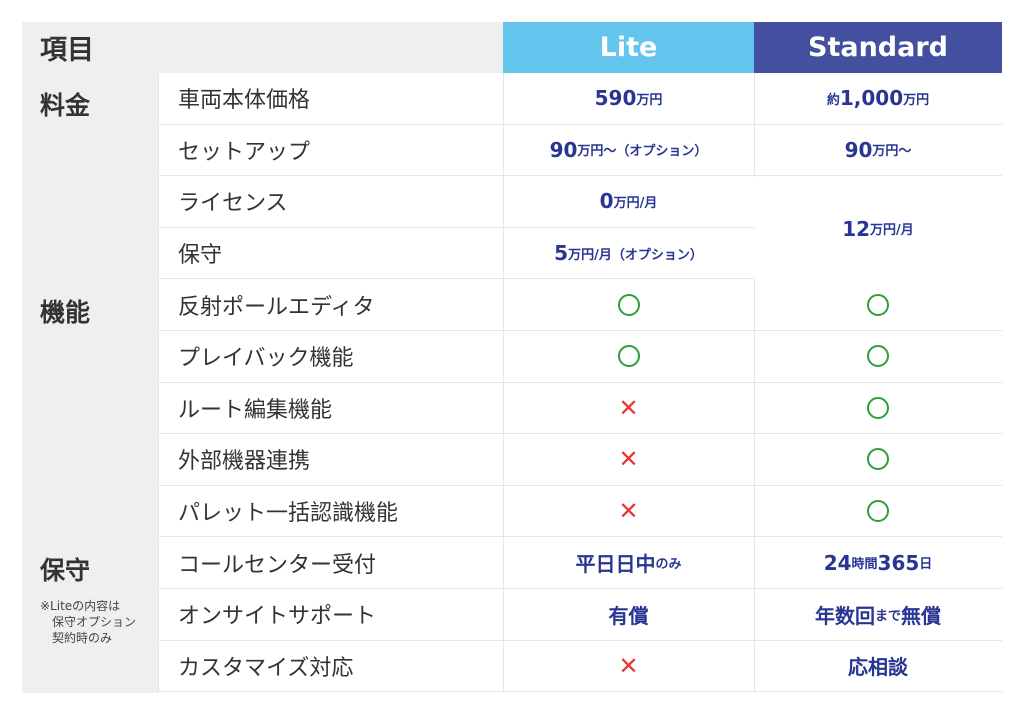 The height and width of the screenshot is (715, 1024). What do you see at coordinates (926, 565) in the screenshot?
I see `value-post-unit: 日` at bounding box center [926, 565].